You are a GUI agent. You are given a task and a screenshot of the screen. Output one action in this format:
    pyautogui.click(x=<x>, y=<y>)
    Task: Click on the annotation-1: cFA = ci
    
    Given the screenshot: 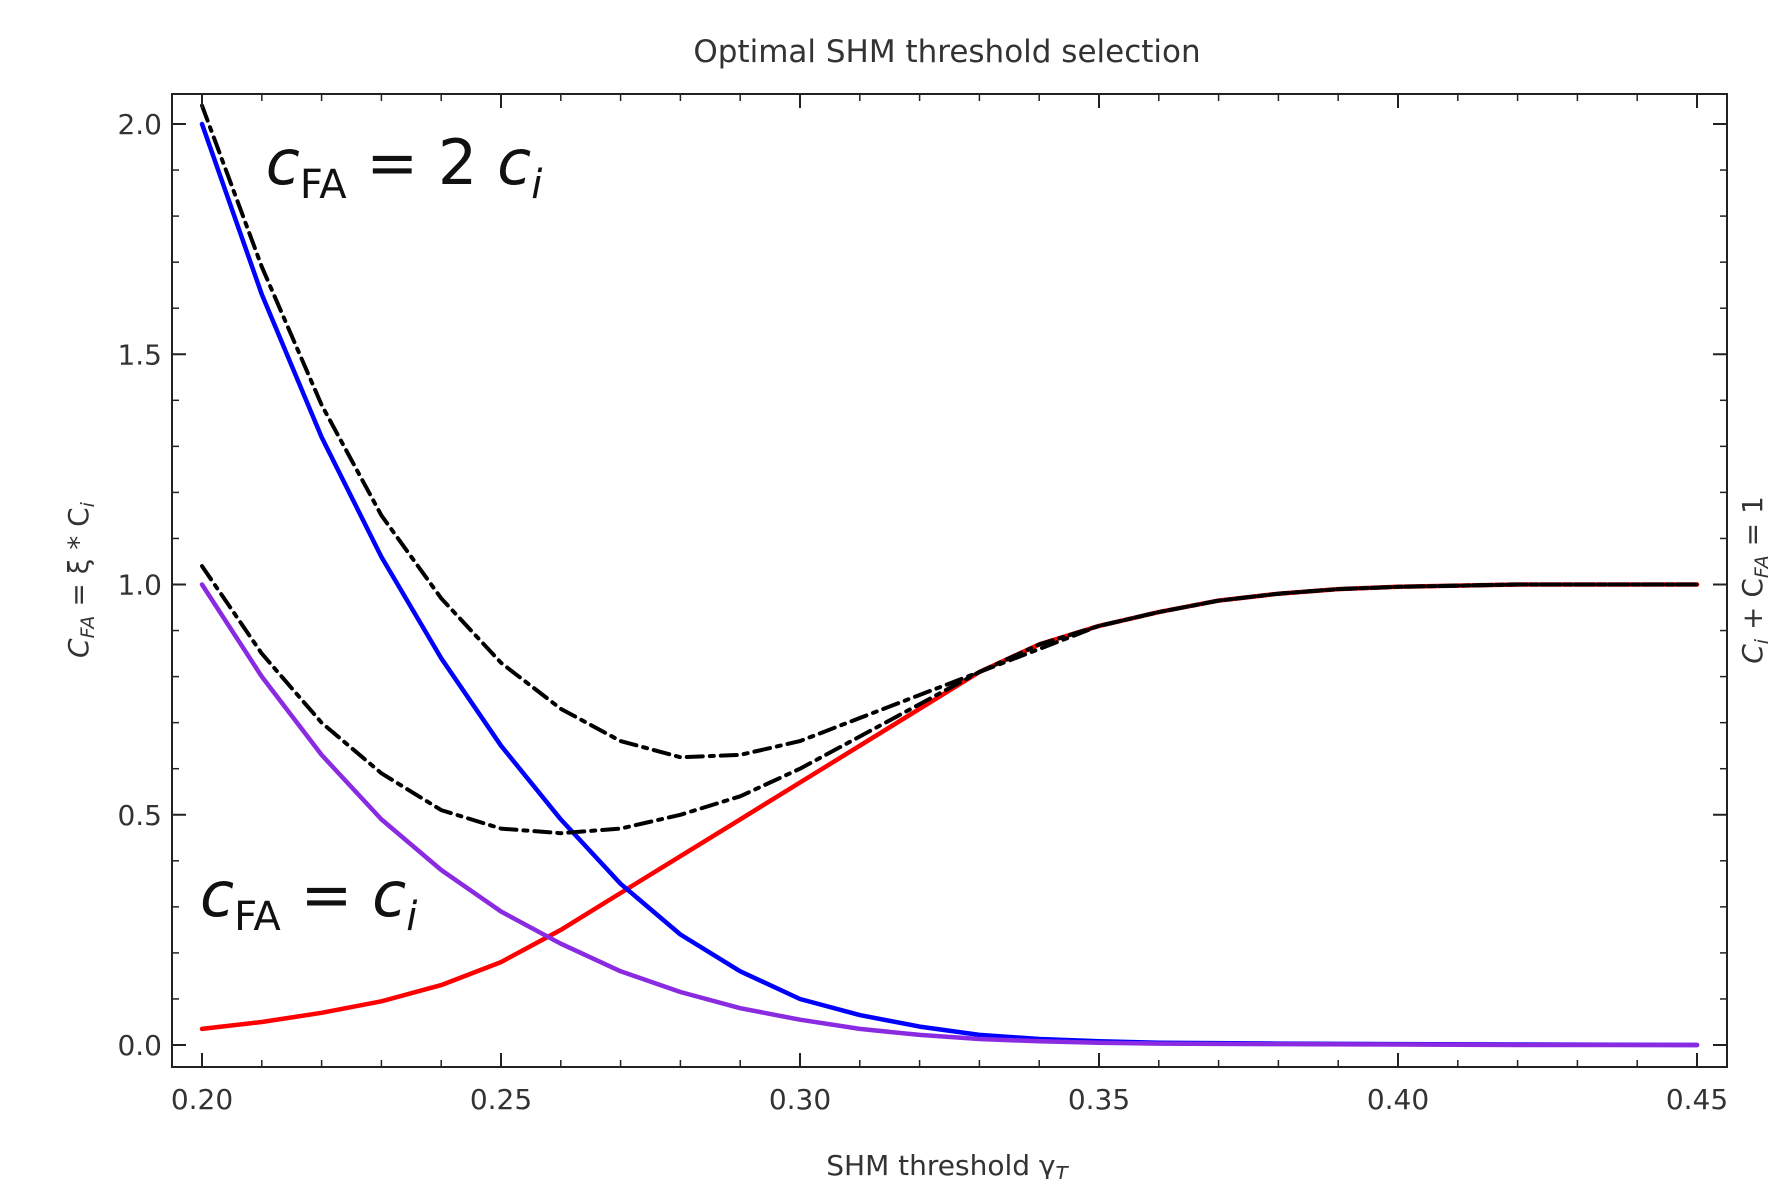 What is the action you would take?
    pyautogui.click(x=308, y=899)
    